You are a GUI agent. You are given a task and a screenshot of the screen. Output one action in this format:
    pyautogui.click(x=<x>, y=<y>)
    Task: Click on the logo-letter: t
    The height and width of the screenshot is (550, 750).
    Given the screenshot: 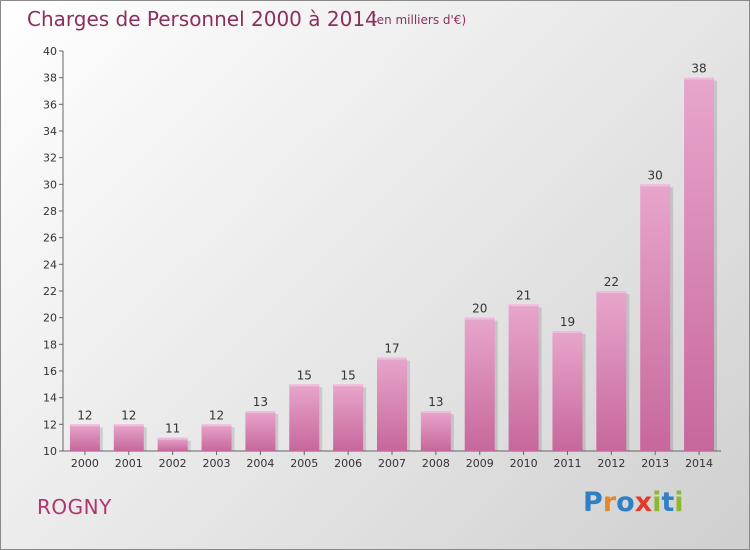 What is the action you would take?
    pyautogui.click(x=668, y=502)
    